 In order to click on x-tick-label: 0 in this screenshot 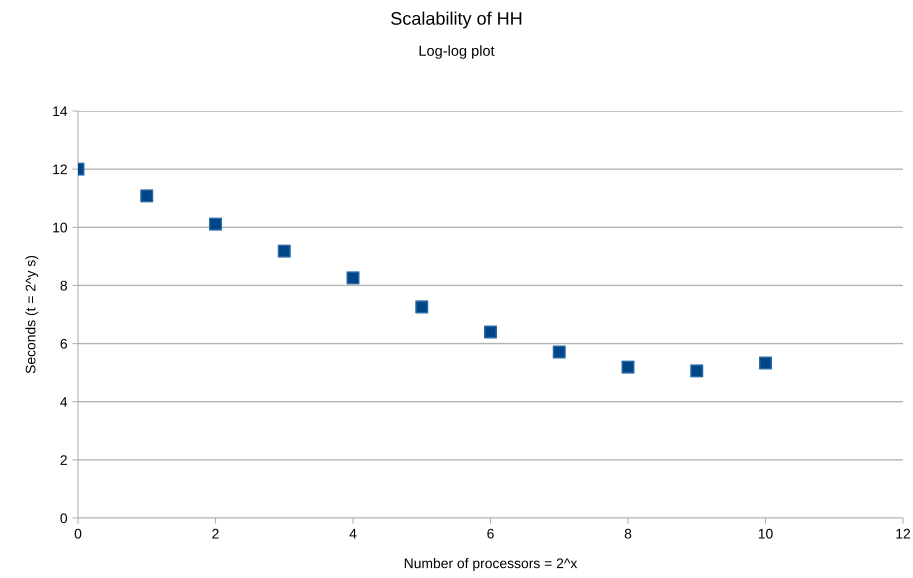, I will do `click(78, 533)`.